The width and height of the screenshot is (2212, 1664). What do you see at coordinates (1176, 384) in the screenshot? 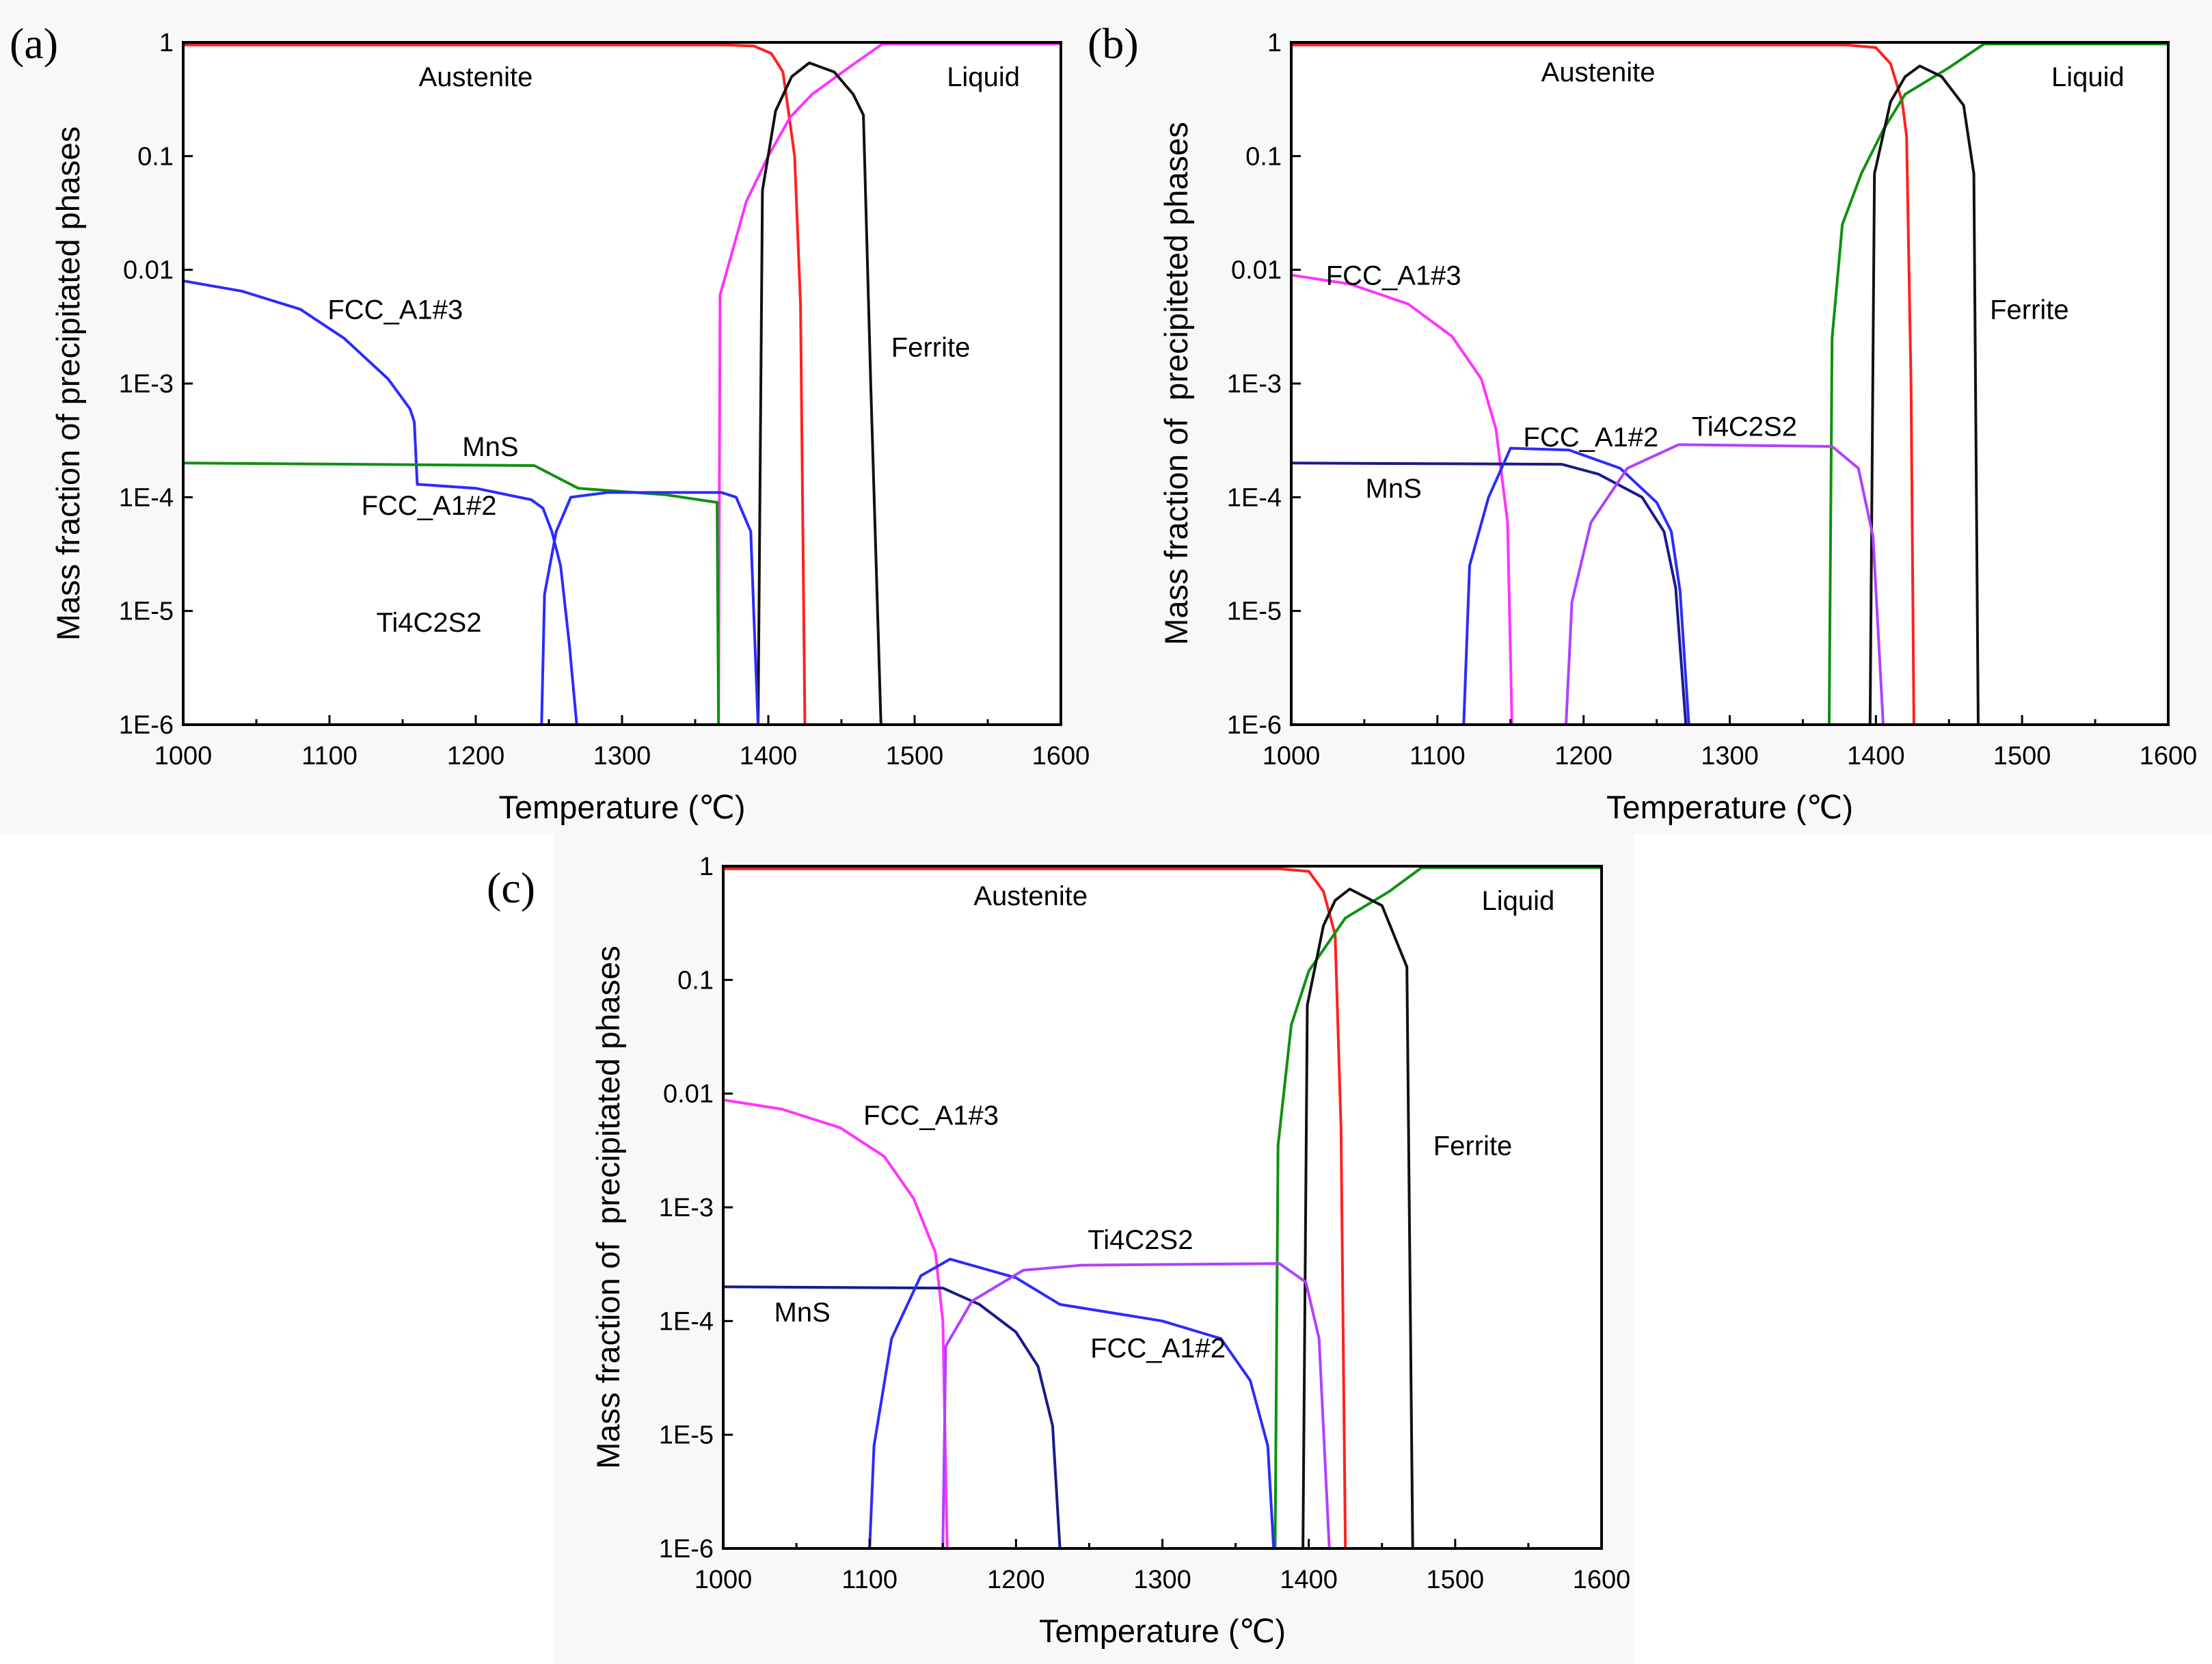
I see `panel-b-y-axis-label: Mass fraction of precipiteted phases` at bounding box center [1176, 384].